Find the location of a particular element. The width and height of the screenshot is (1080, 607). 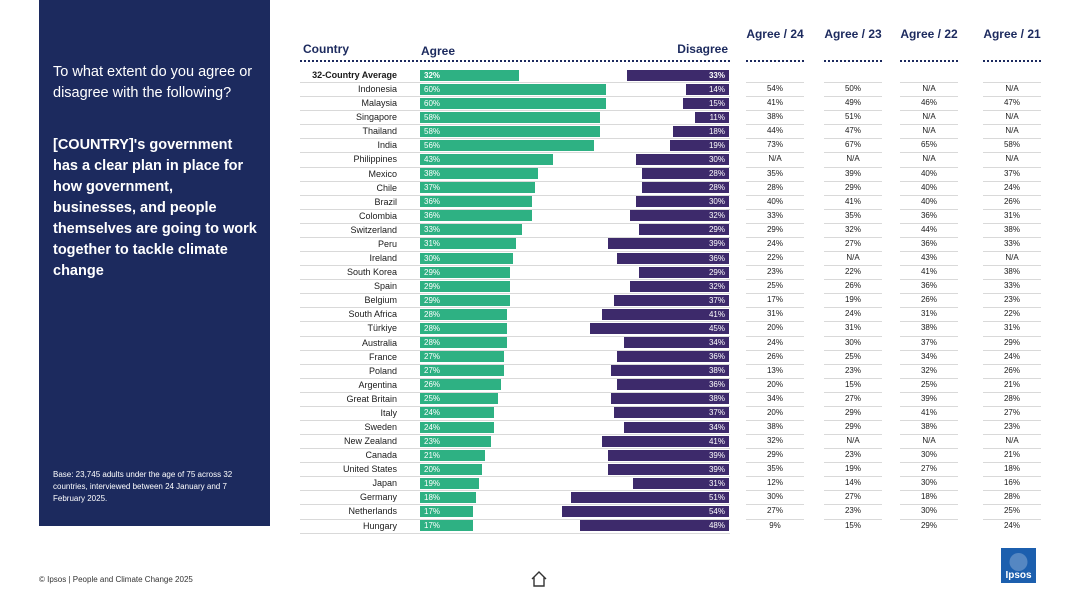

ipsos-logo: Ipsos is located at coordinates (1018, 565).